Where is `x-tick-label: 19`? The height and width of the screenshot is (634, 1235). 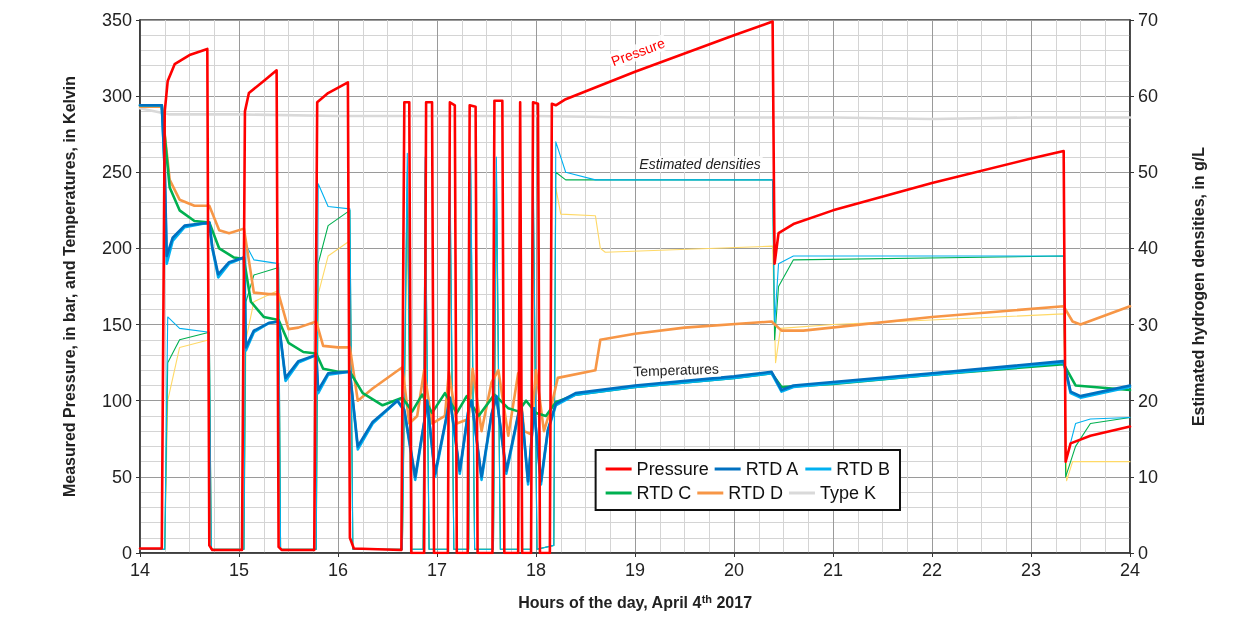 x-tick-label: 19 is located at coordinates (635, 570).